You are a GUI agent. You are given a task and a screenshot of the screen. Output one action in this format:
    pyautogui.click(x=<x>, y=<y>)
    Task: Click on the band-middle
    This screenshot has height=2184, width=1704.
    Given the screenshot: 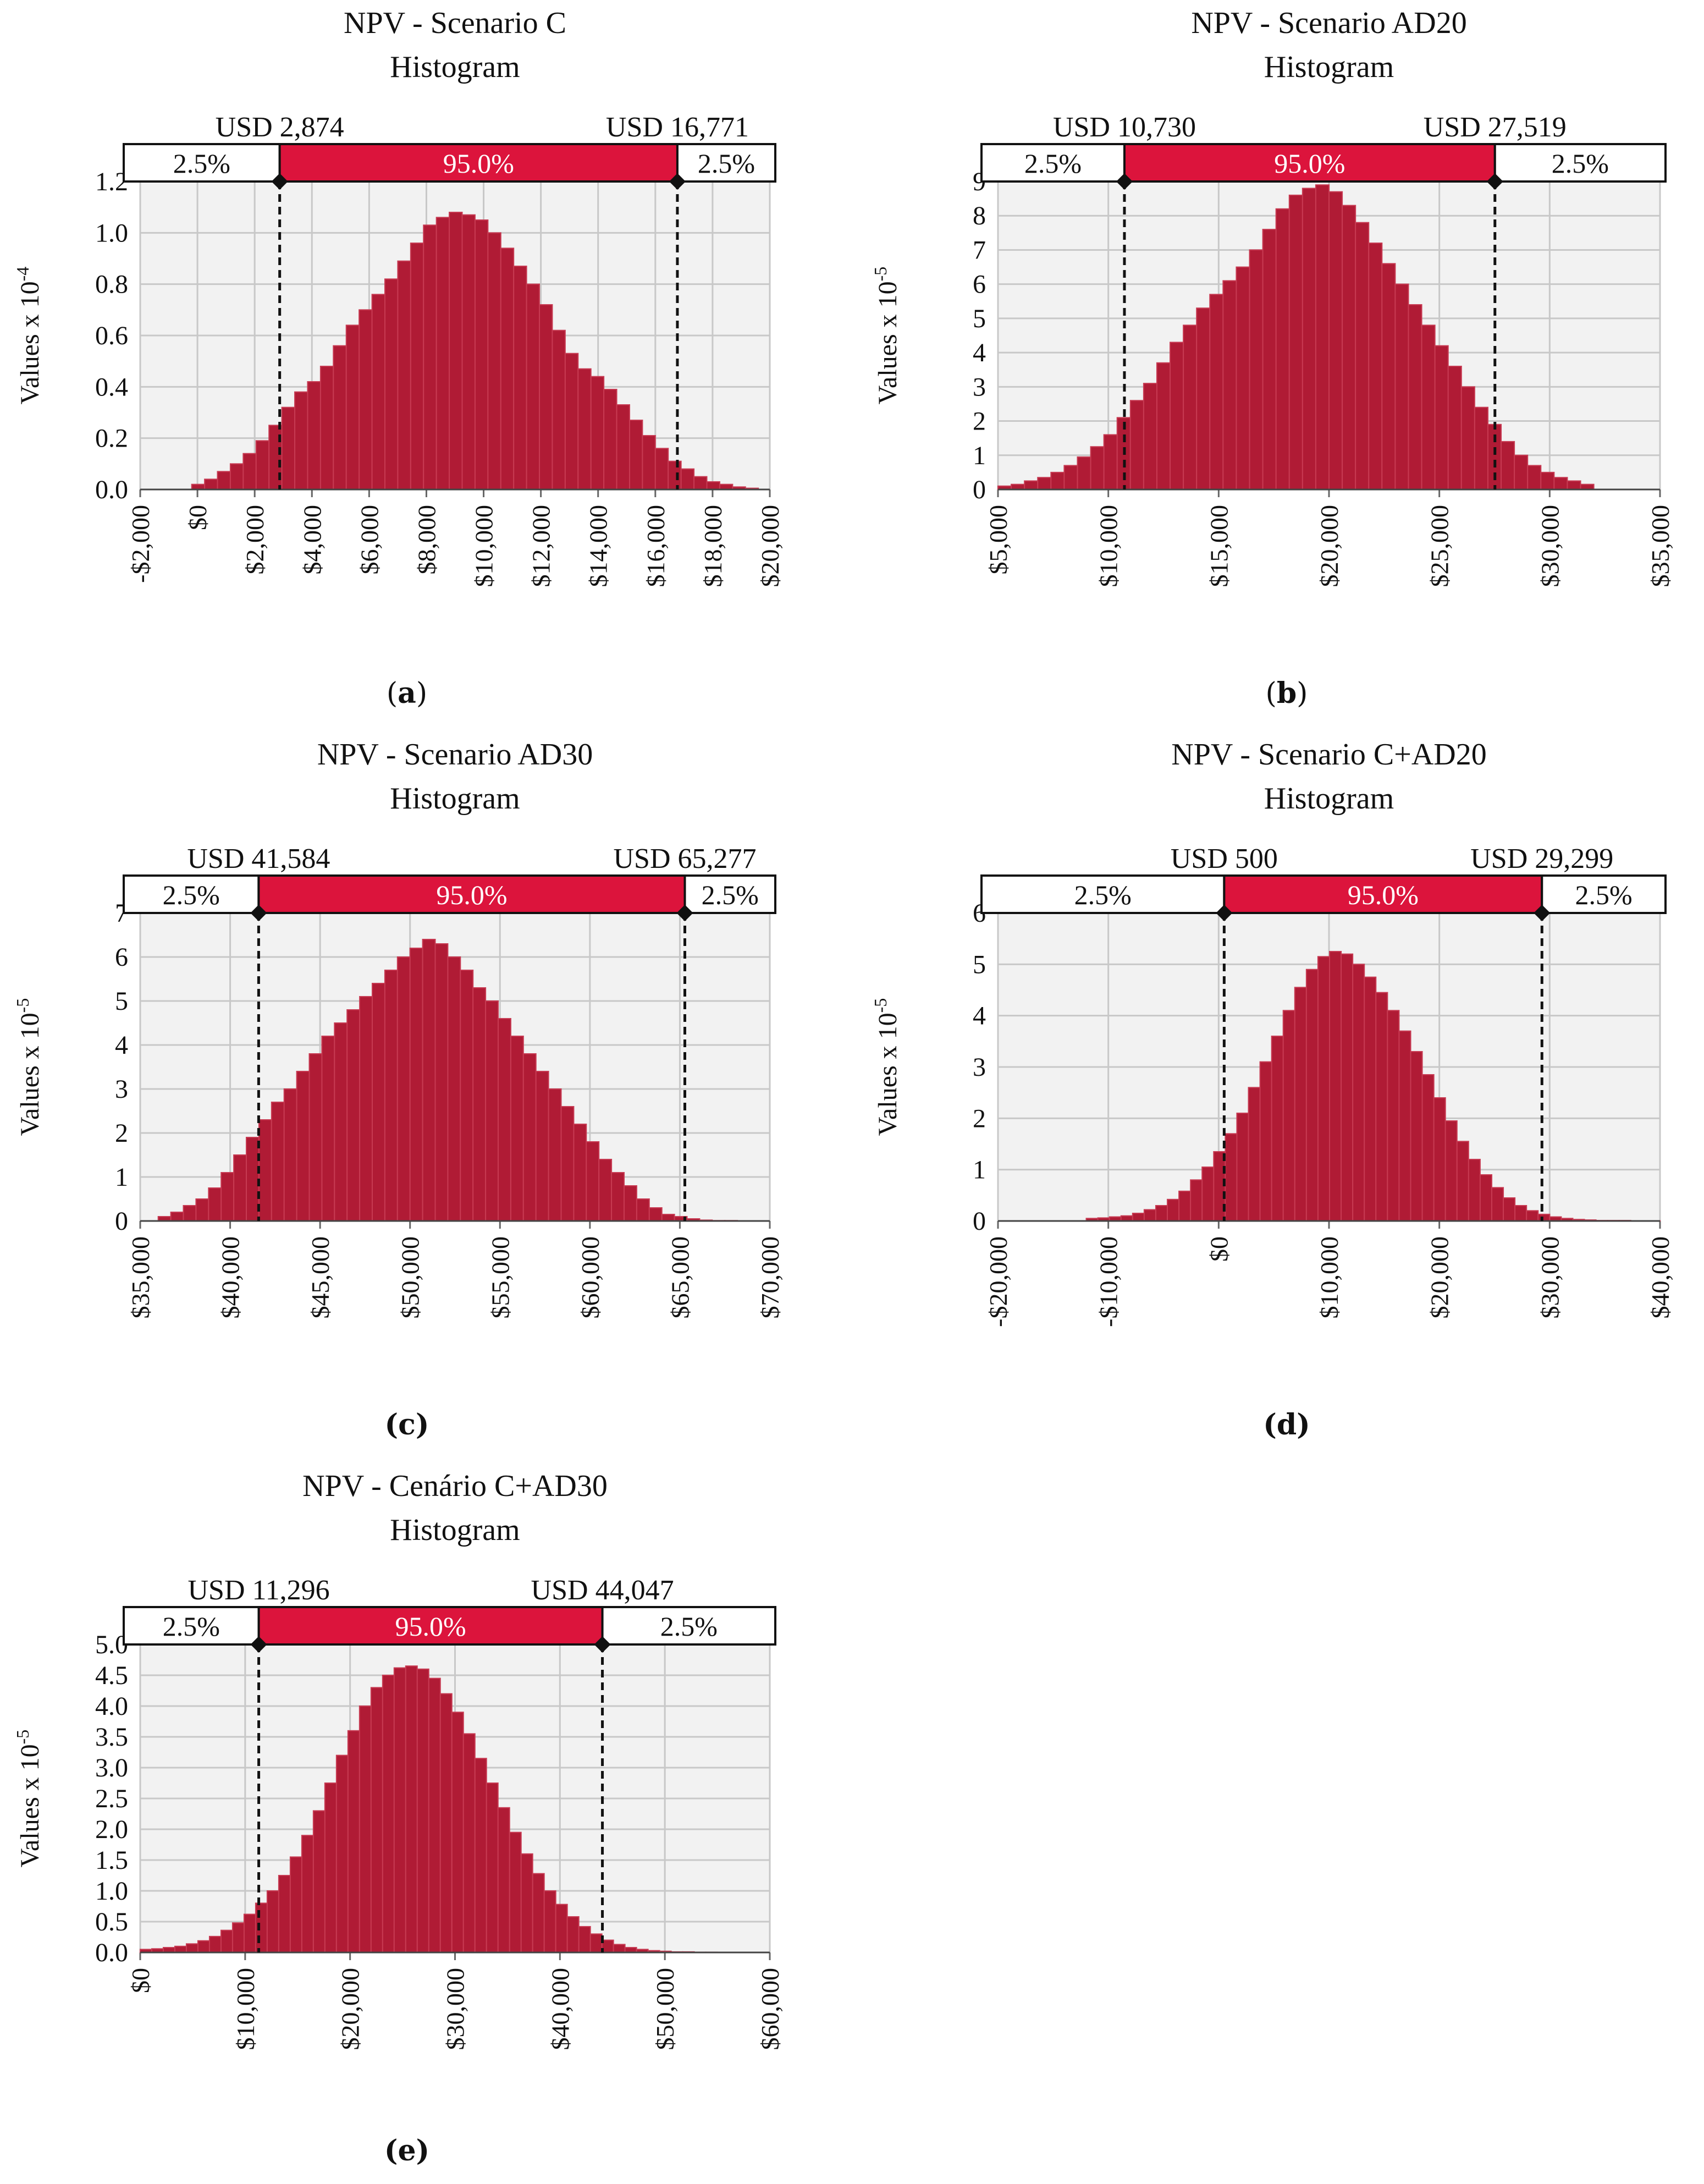 What is the action you would take?
    pyautogui.click(x=478, y=163)
    